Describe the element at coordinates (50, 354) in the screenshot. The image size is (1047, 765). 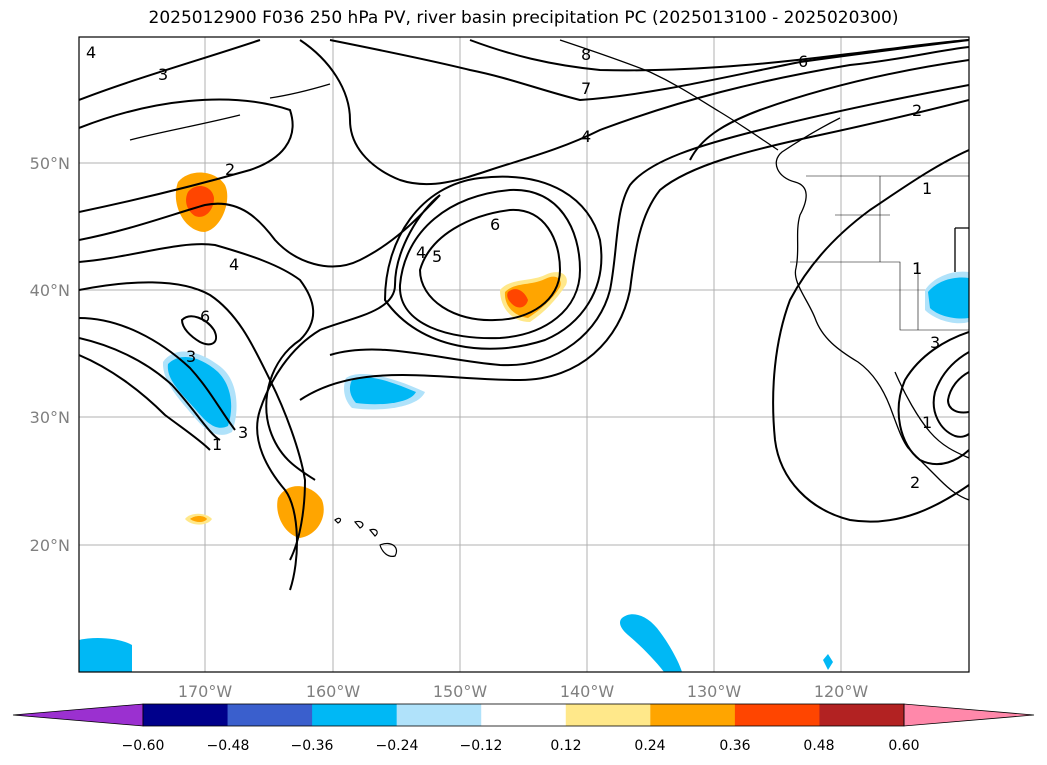
I see `lat-axis: 50°N 40°N 30°N 20°N` at that location.